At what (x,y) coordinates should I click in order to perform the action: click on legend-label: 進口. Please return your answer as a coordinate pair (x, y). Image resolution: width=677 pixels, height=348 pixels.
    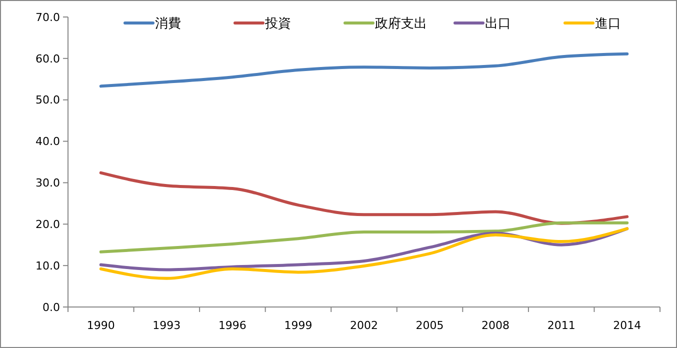
    Looking at the image, I should click on (608, 24).